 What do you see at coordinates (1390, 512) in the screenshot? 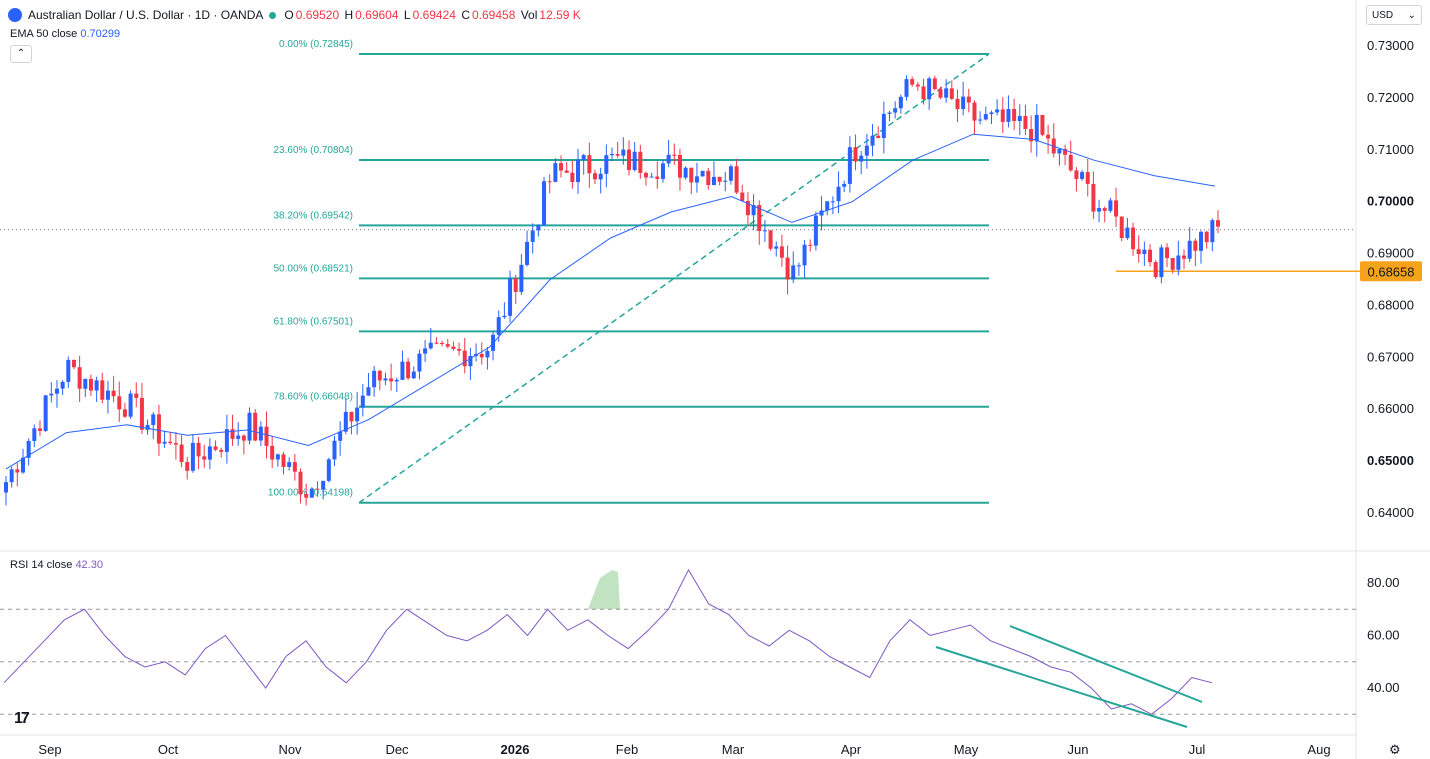
I see `price-tick-label: 0.64000` at bounding box center [1390, 512].